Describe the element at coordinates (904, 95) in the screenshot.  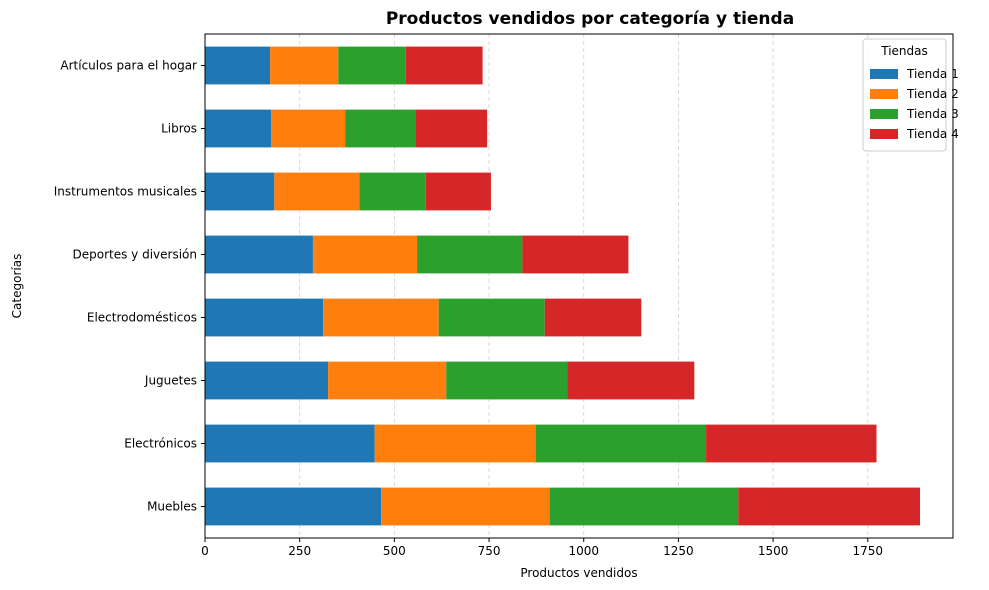
I see `legend-box` at that location.